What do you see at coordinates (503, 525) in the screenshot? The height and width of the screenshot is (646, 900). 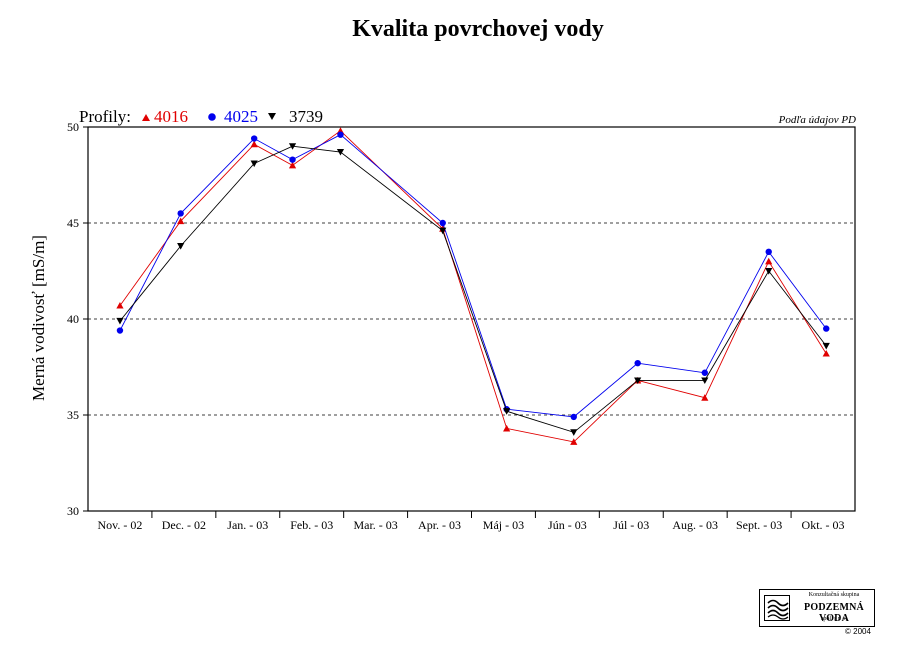 I see `x-tick-label: Máj - 03` at bounding box center [503, 525].